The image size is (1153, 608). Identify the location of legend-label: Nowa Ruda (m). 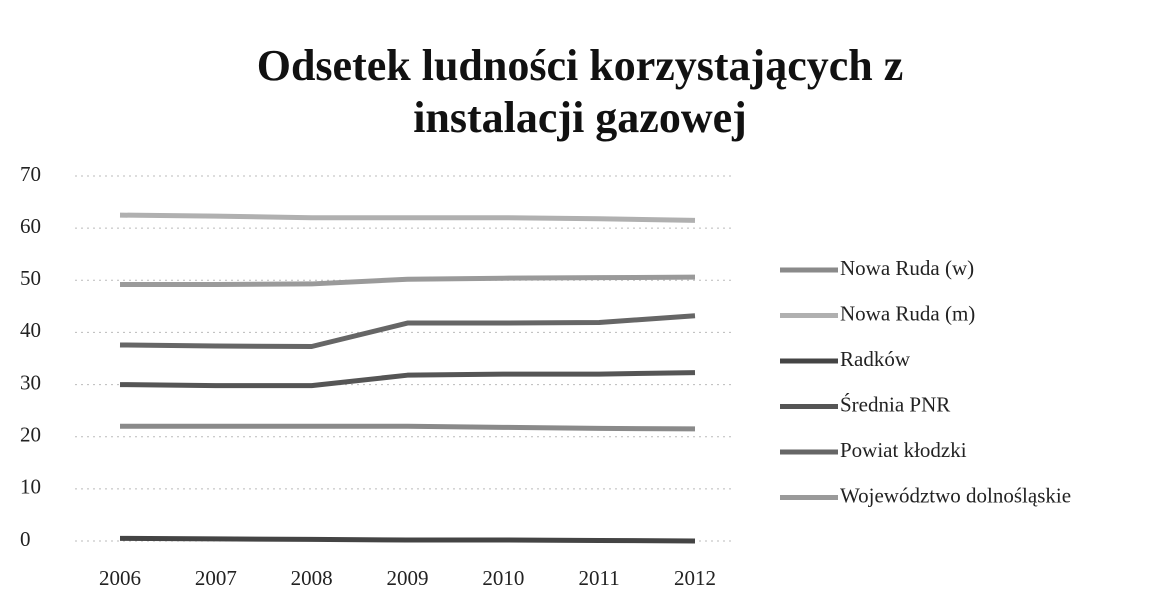
(907, 313).